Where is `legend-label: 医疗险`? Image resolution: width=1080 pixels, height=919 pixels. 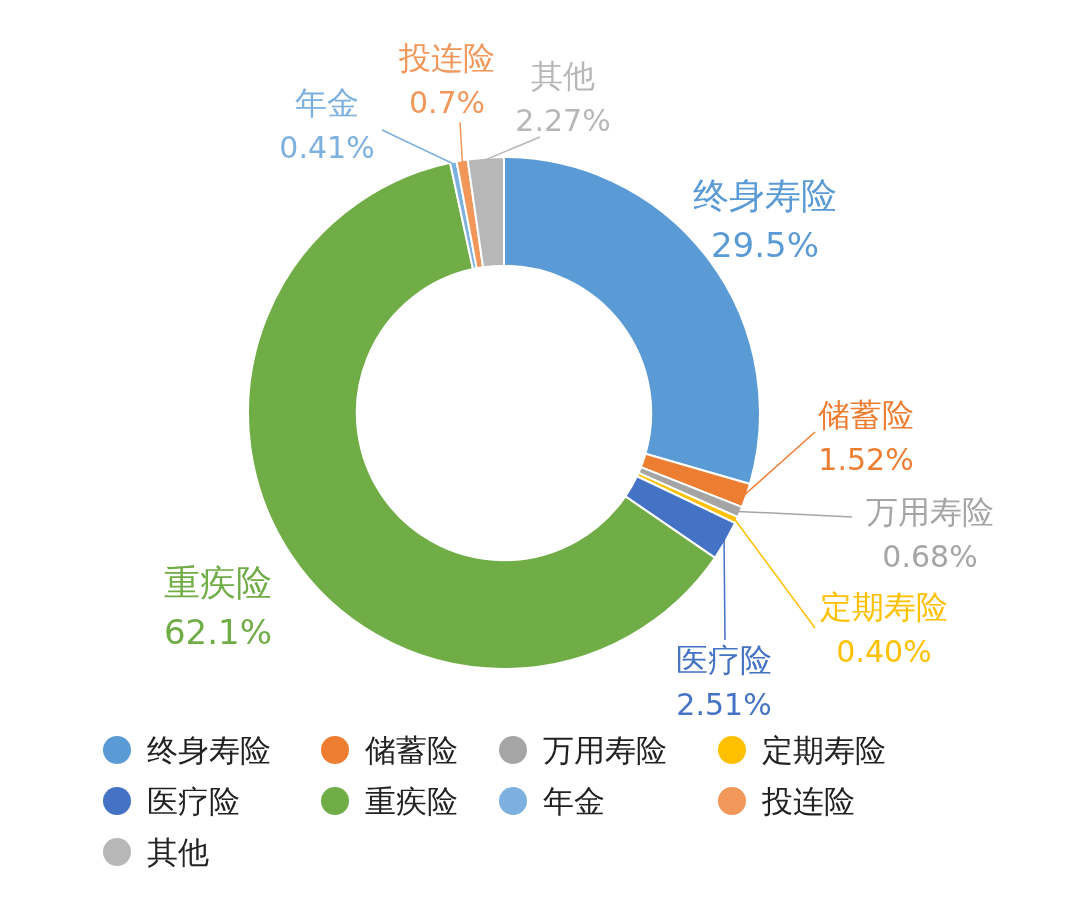 legend-label: 医疗险 is located at coordinates (193, 801).